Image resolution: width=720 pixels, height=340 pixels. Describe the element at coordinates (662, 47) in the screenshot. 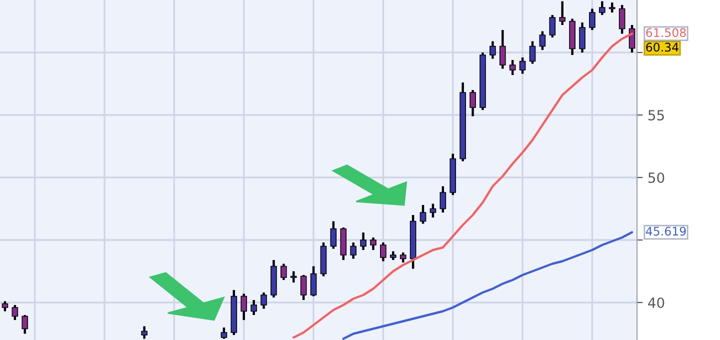

I see `text: 60.34` at that location.